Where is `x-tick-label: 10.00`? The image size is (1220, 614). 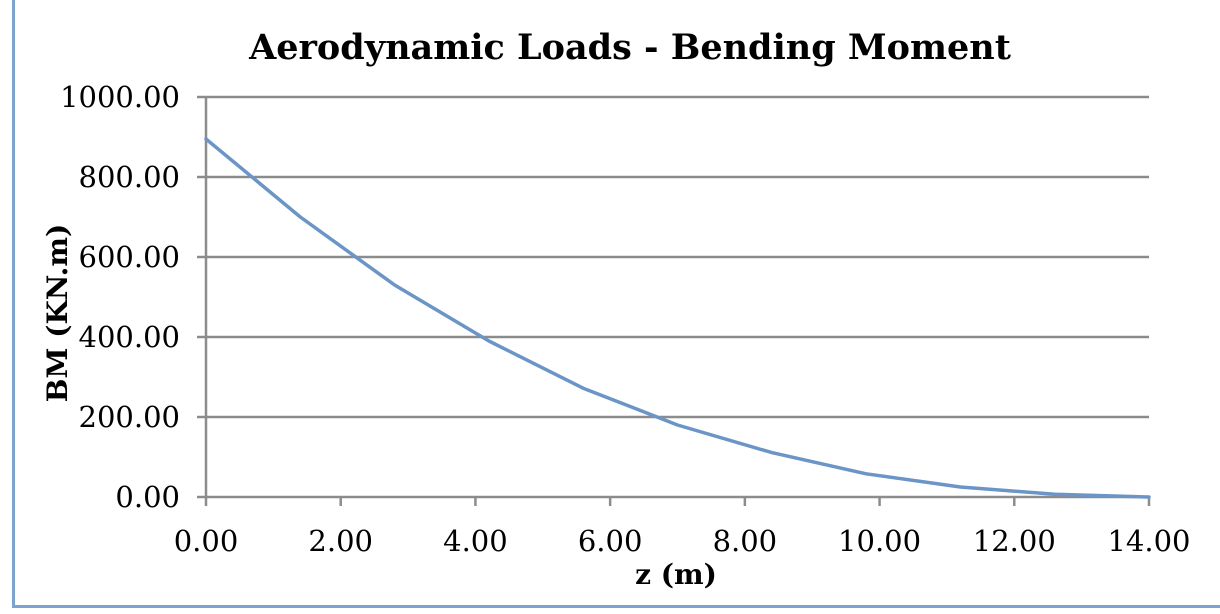 x-tick-label: 10.00 is located at coordinates (879, 541).